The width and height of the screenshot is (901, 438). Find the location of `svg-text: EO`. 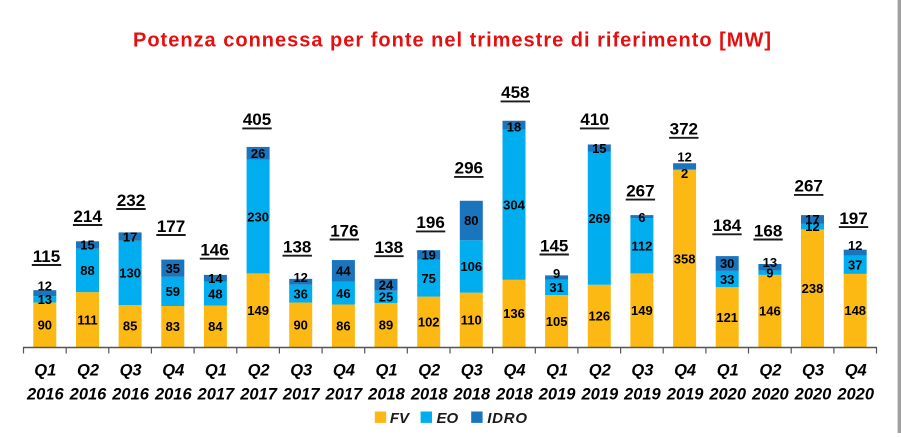

svg-text: EO is located at coordinates (448, 418).